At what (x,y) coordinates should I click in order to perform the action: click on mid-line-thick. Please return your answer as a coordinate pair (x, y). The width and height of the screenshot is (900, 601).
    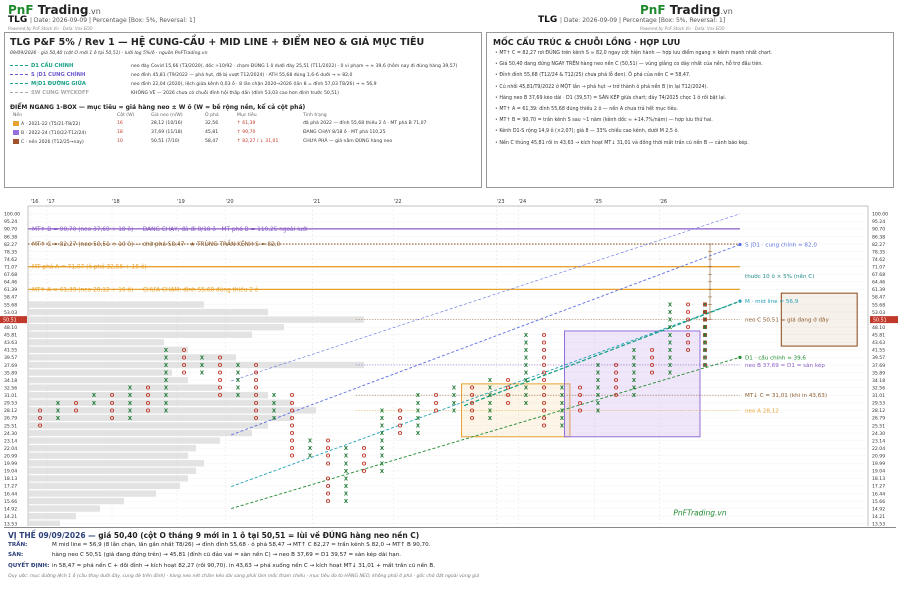
    Looking at the image, I should click on (602, 353).